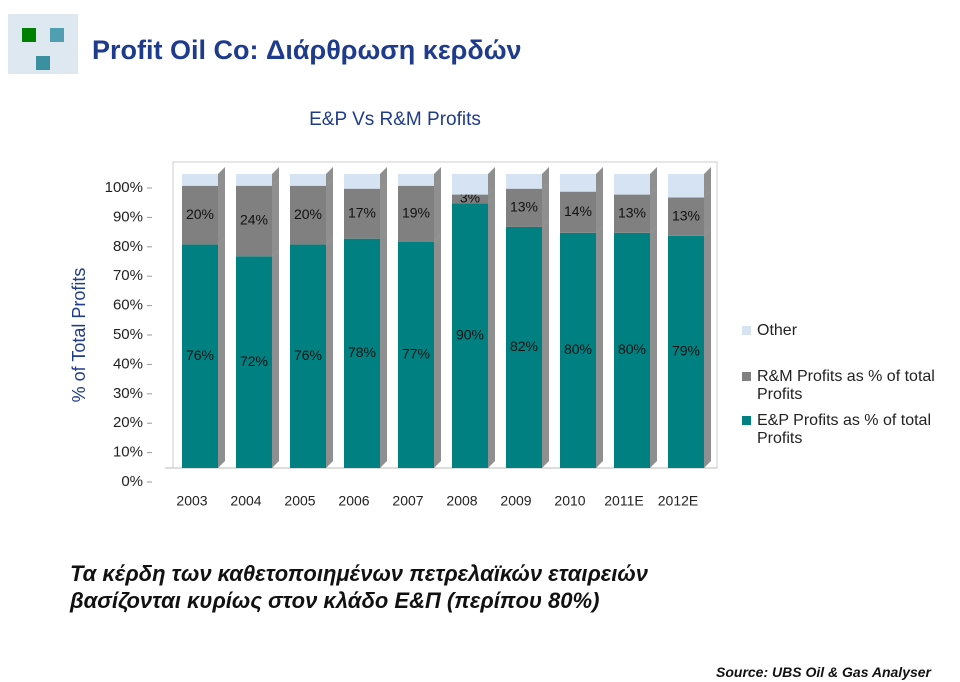 Image resolution: width=960 pixels, height=682 pixels. I want to click on data-label: 17%, so click(362, 212).